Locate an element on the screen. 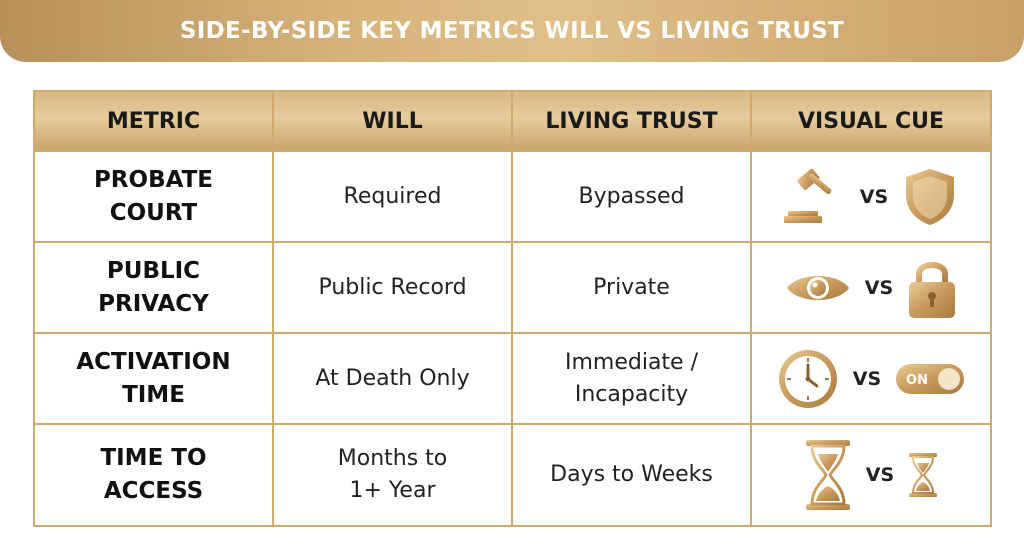 The height and width of the screenshot is (559, 1024). padlock-icon is located at coordinates (932, 288).